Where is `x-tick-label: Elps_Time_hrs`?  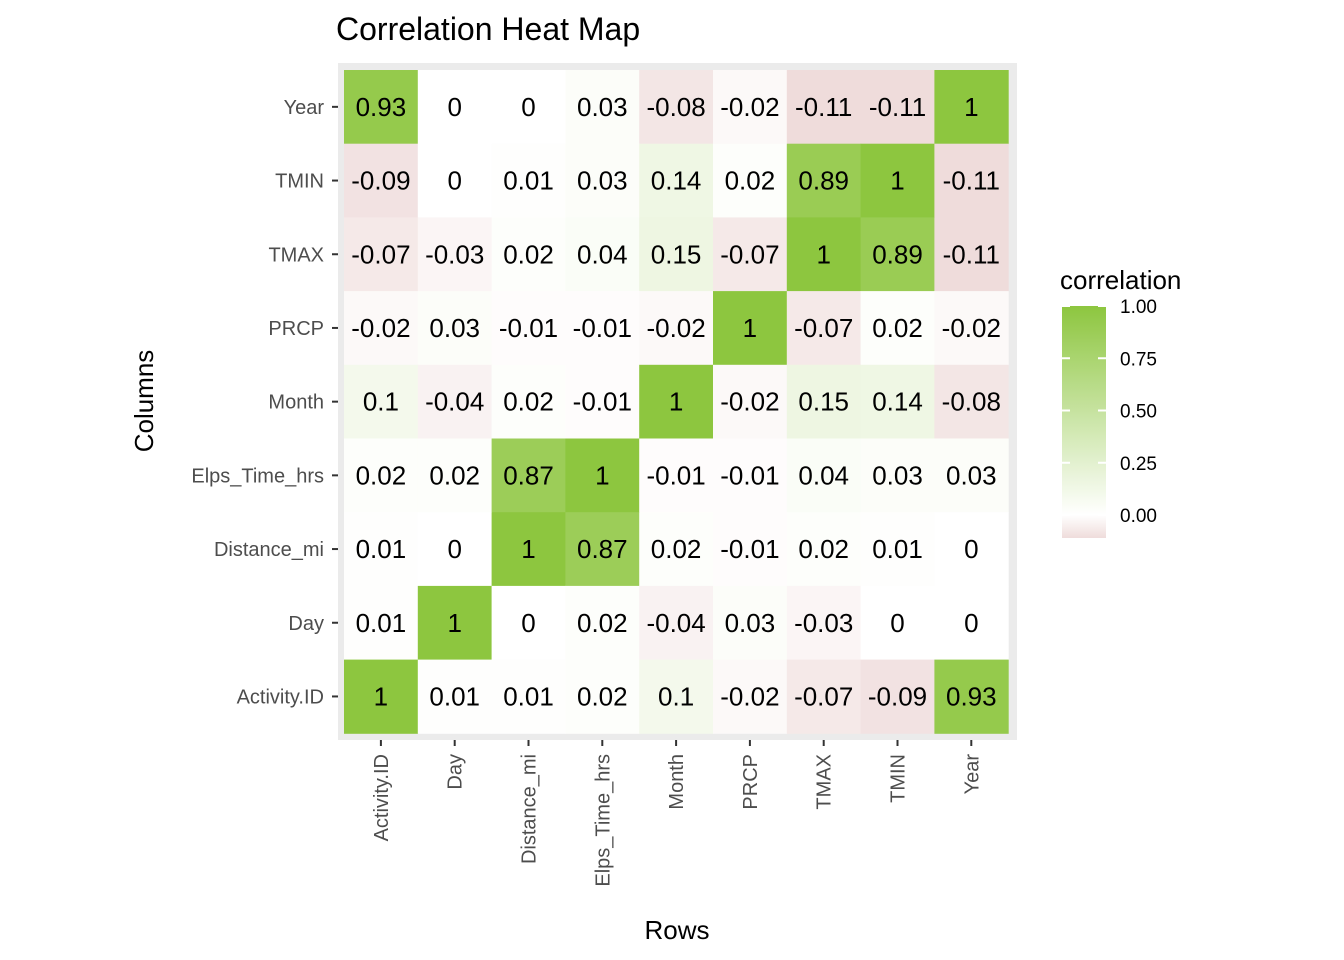
x-tick-label: Elps_Time_hrs is located at coordinates (603, 820).